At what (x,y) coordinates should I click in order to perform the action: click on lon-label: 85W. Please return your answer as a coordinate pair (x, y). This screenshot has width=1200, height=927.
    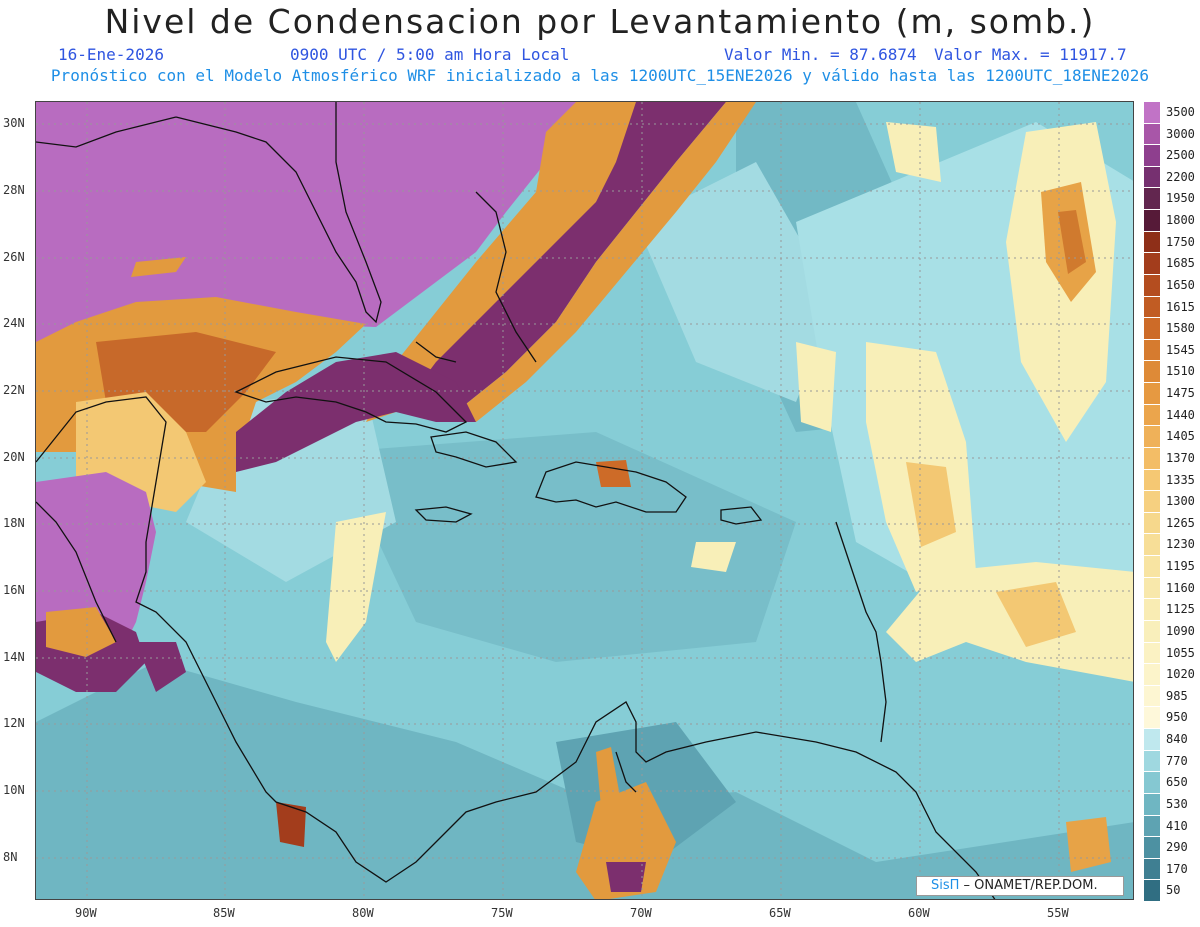
    Looking at the image, I should click on (224, 913).